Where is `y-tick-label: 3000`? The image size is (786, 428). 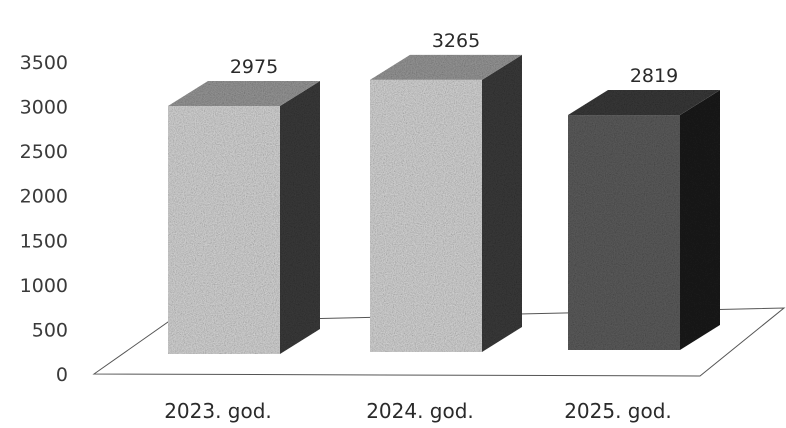 y-tick-label: 3000 is located at coordinates (44, 108).